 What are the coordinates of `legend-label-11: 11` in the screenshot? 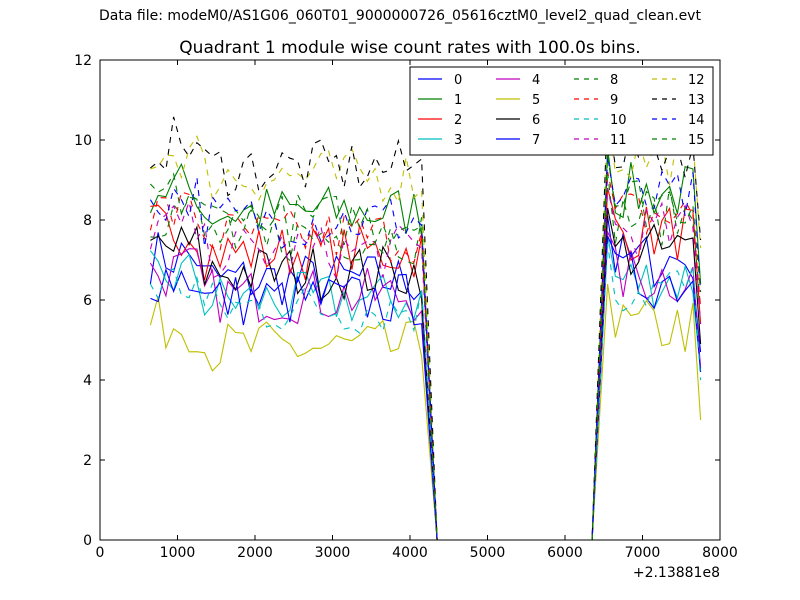 It's located at (618, 140).